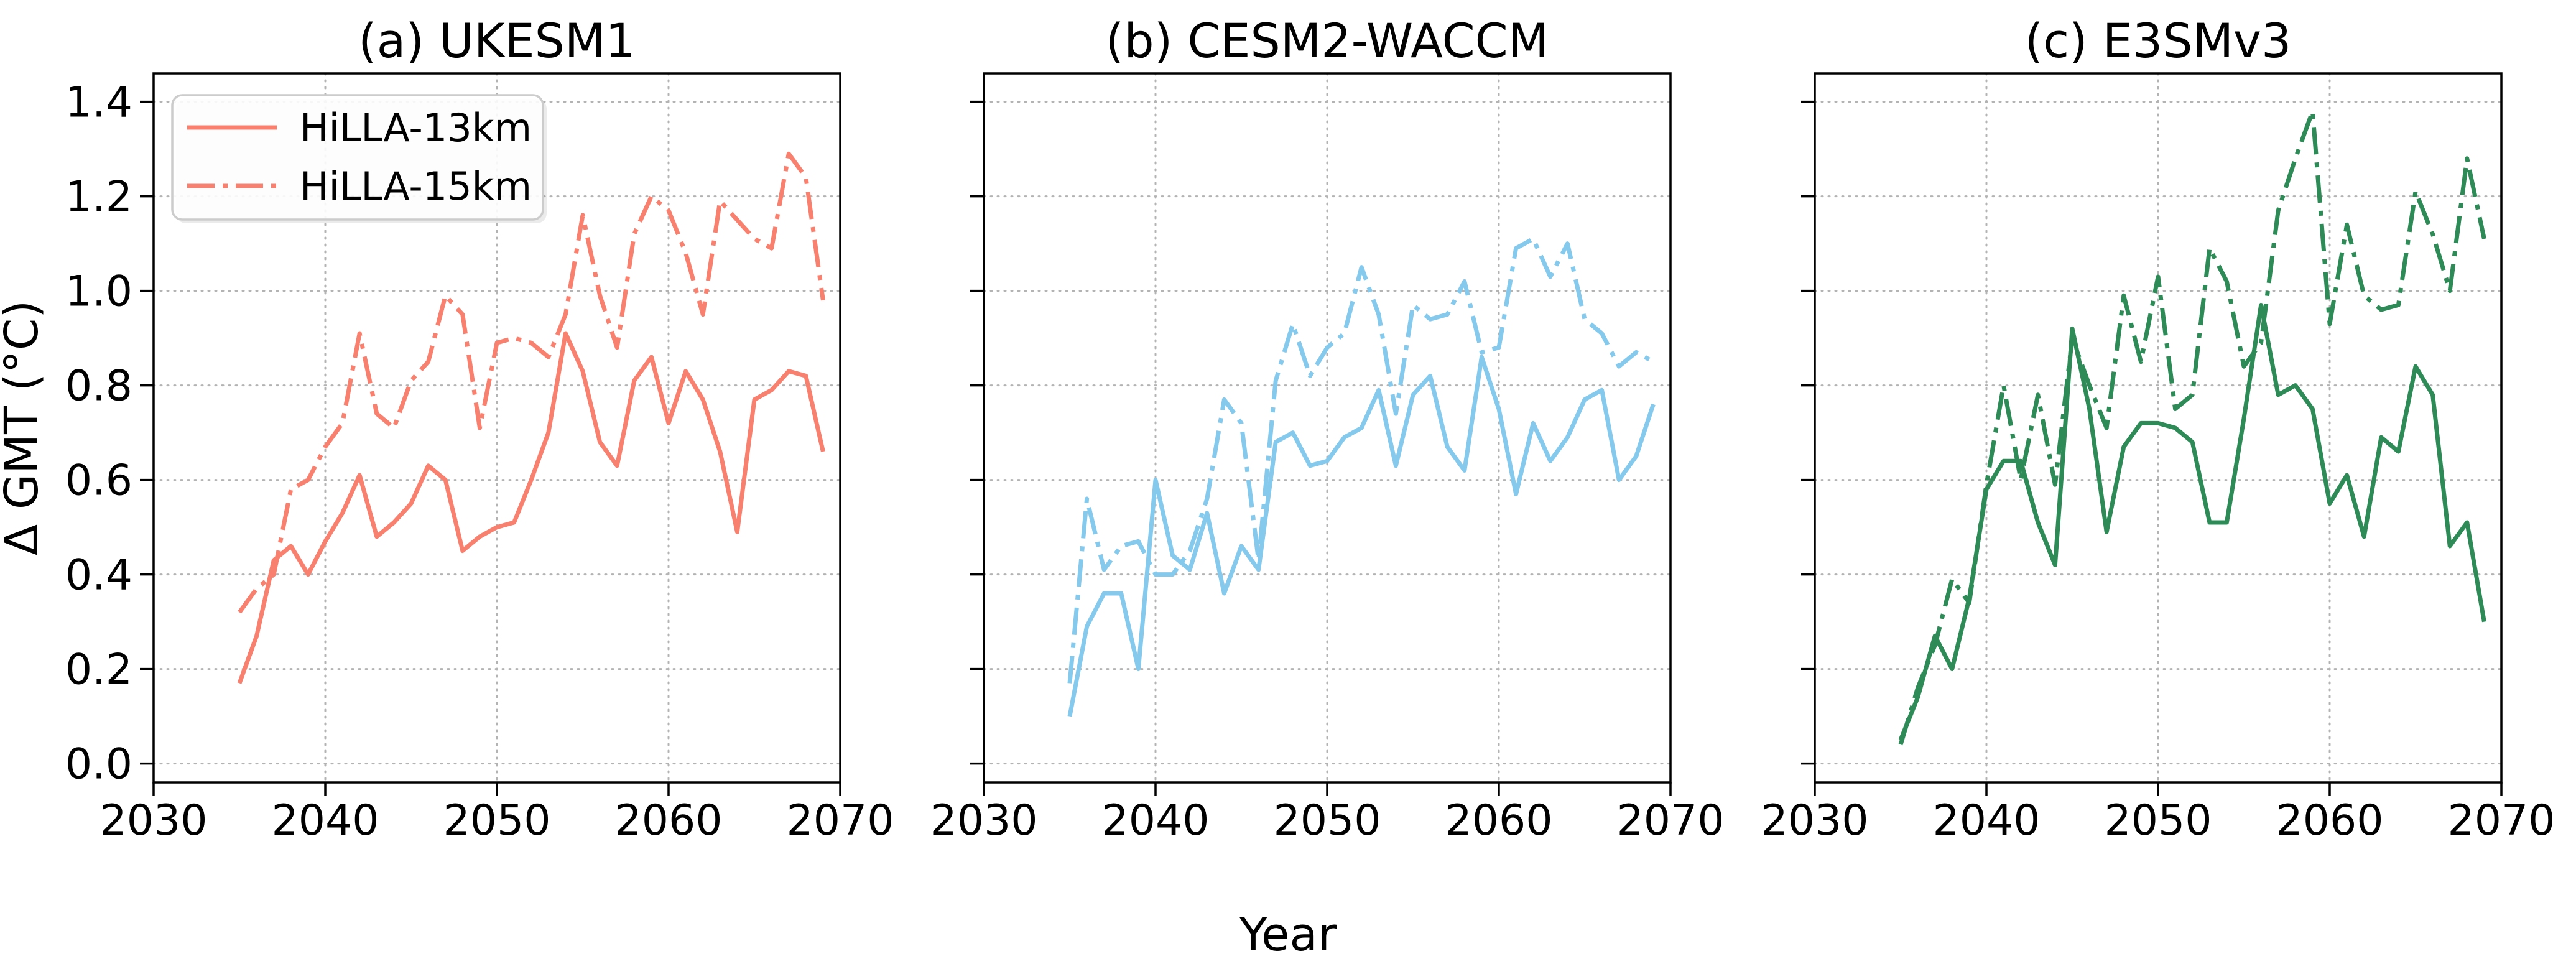  Describe the element at coordinates (497, 40) in the screenshot. I see `panel-title: (a) UKESM1` at that location.